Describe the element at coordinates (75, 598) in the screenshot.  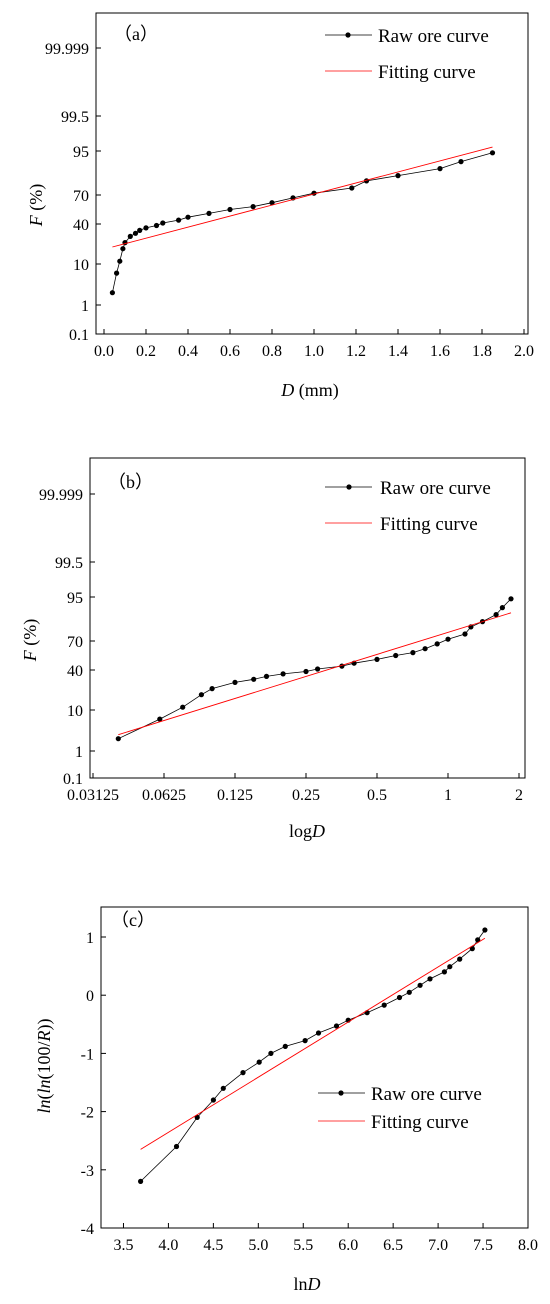
I see `y-axis-b-tick-label: 95` at that location.